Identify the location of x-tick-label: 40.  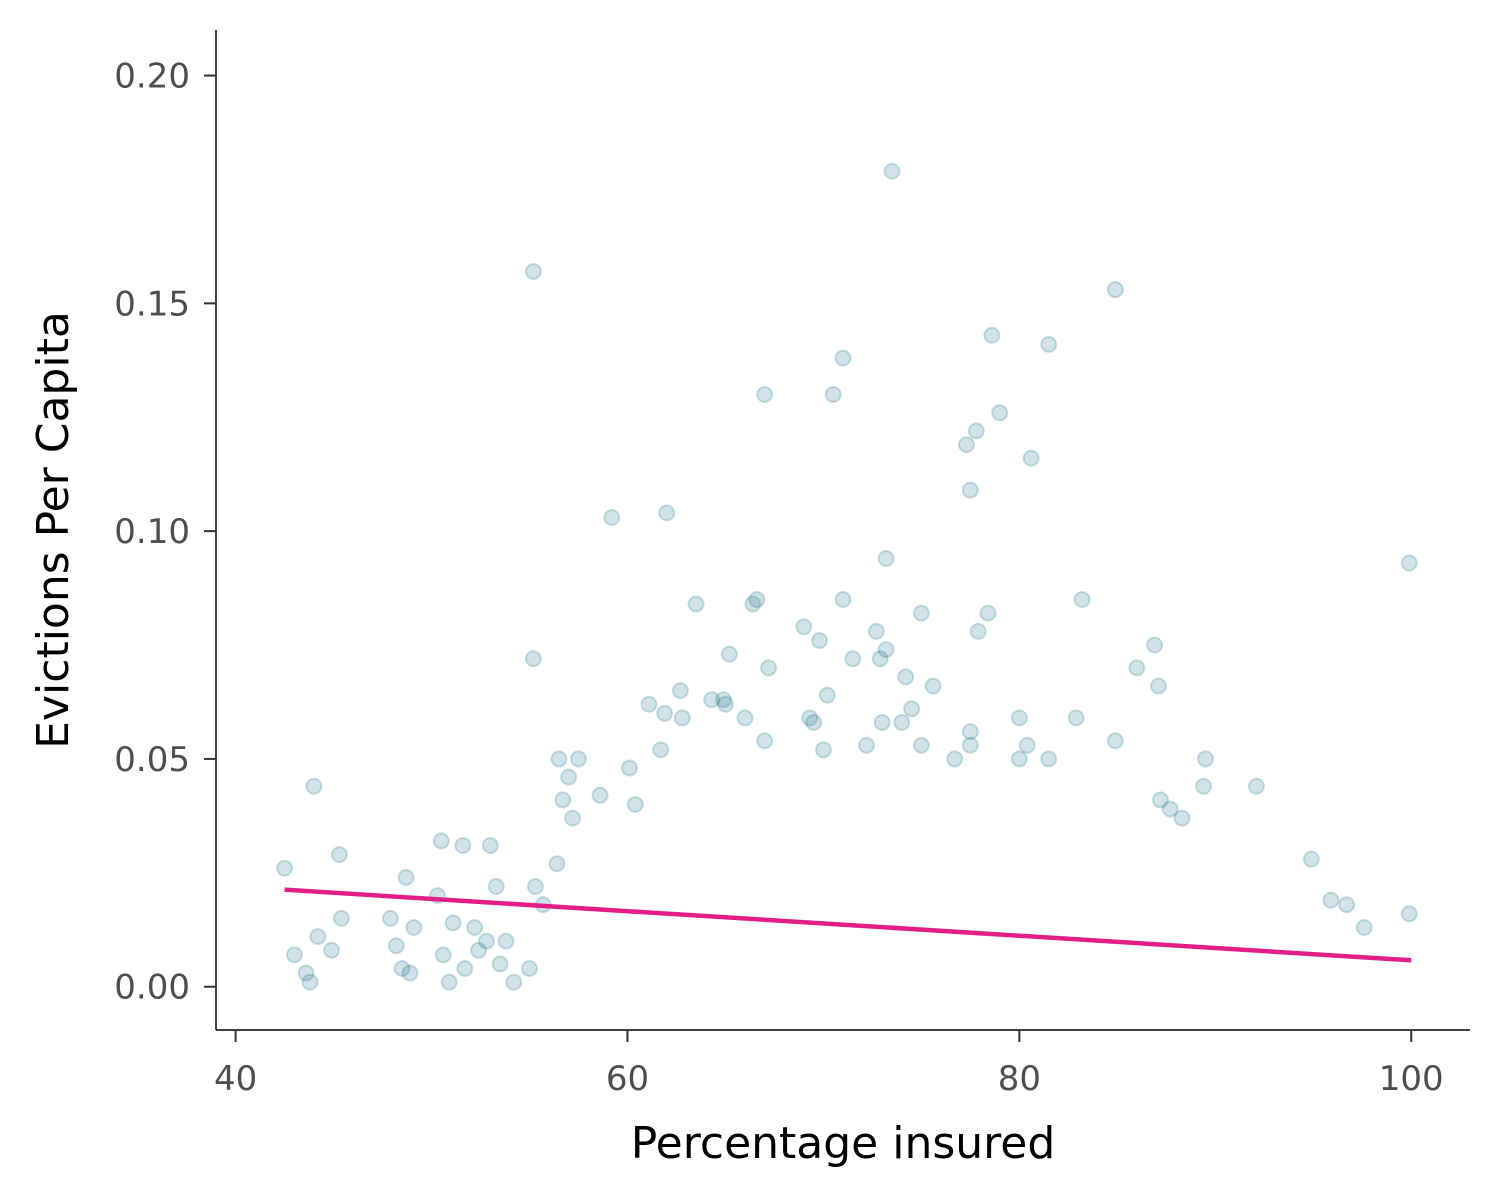
(235, 1079).